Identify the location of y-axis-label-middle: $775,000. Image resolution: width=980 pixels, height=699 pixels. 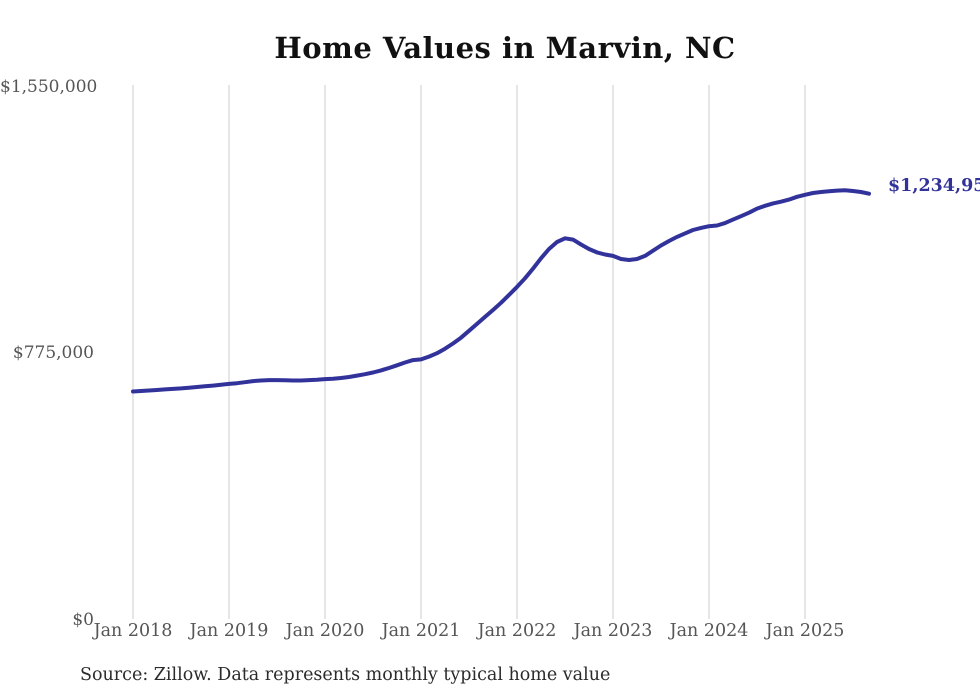
(53, 353).